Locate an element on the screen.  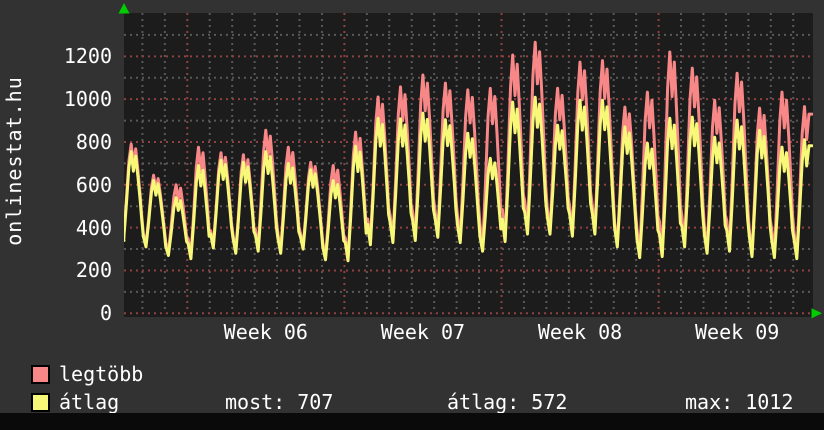
y-tick-label-1000: 1000 is located at coordinates (87, 99).